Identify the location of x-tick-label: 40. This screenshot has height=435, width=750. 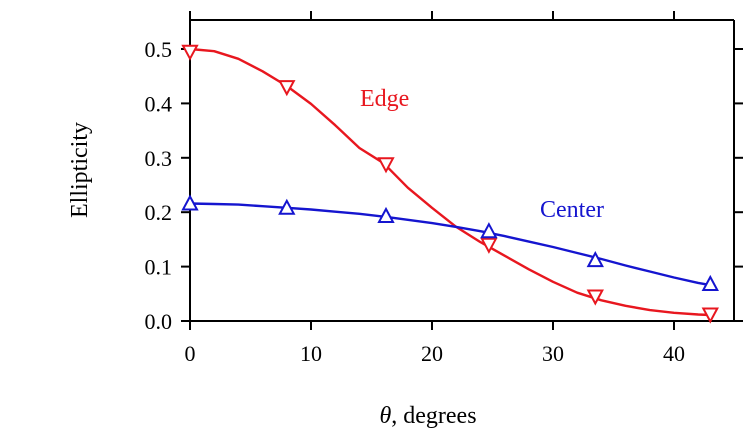
(674, 353).